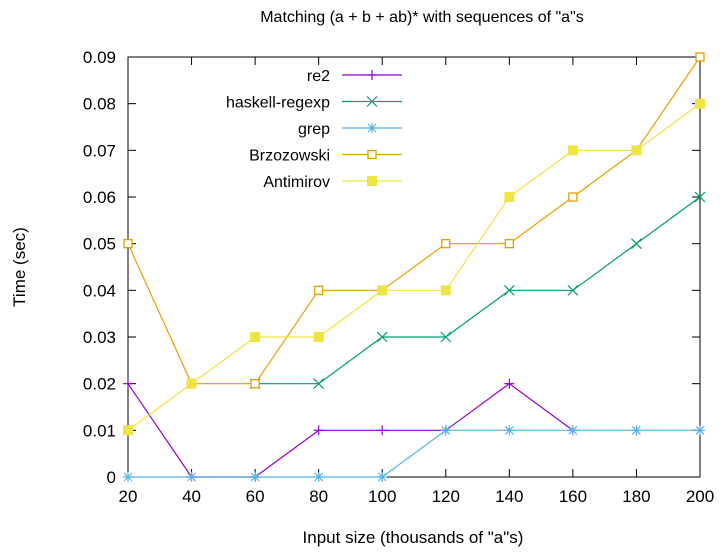 The height and width of the screenshot is (553, 723). I want to click on y-tick-label: 0.07, so click(99, 150).